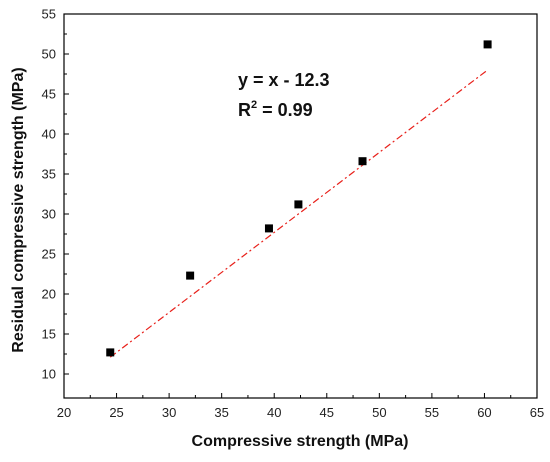  What do you see at coordinates (64, 412) in the screenshot?
I see `x-tick-label: 20` at bounding box center [64, 412].